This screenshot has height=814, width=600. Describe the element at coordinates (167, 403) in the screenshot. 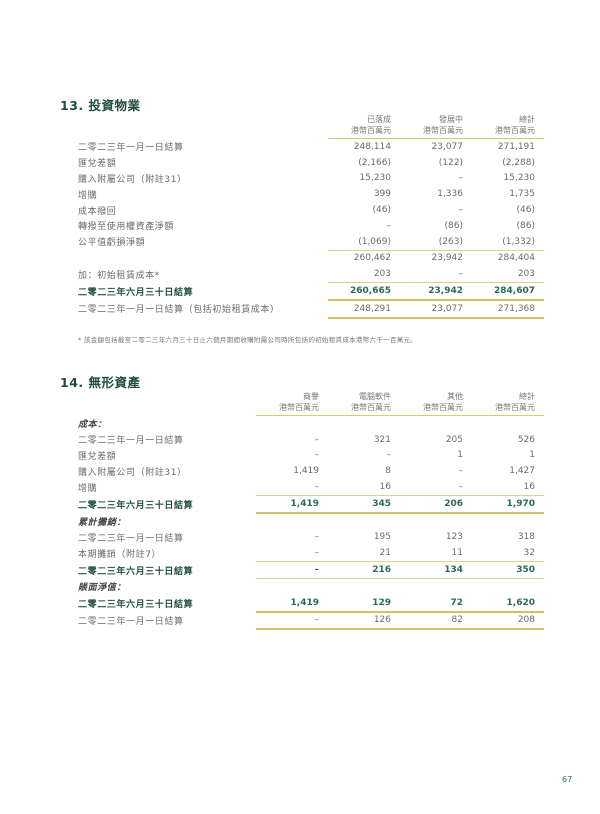

I see `header-spacer` at that location.